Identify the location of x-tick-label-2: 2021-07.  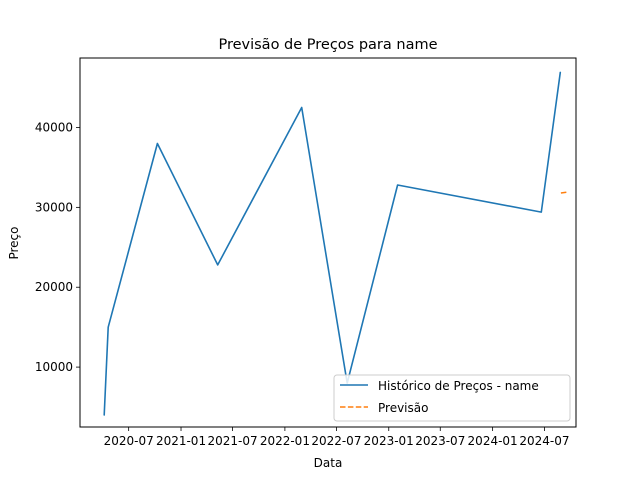
(232, 441).